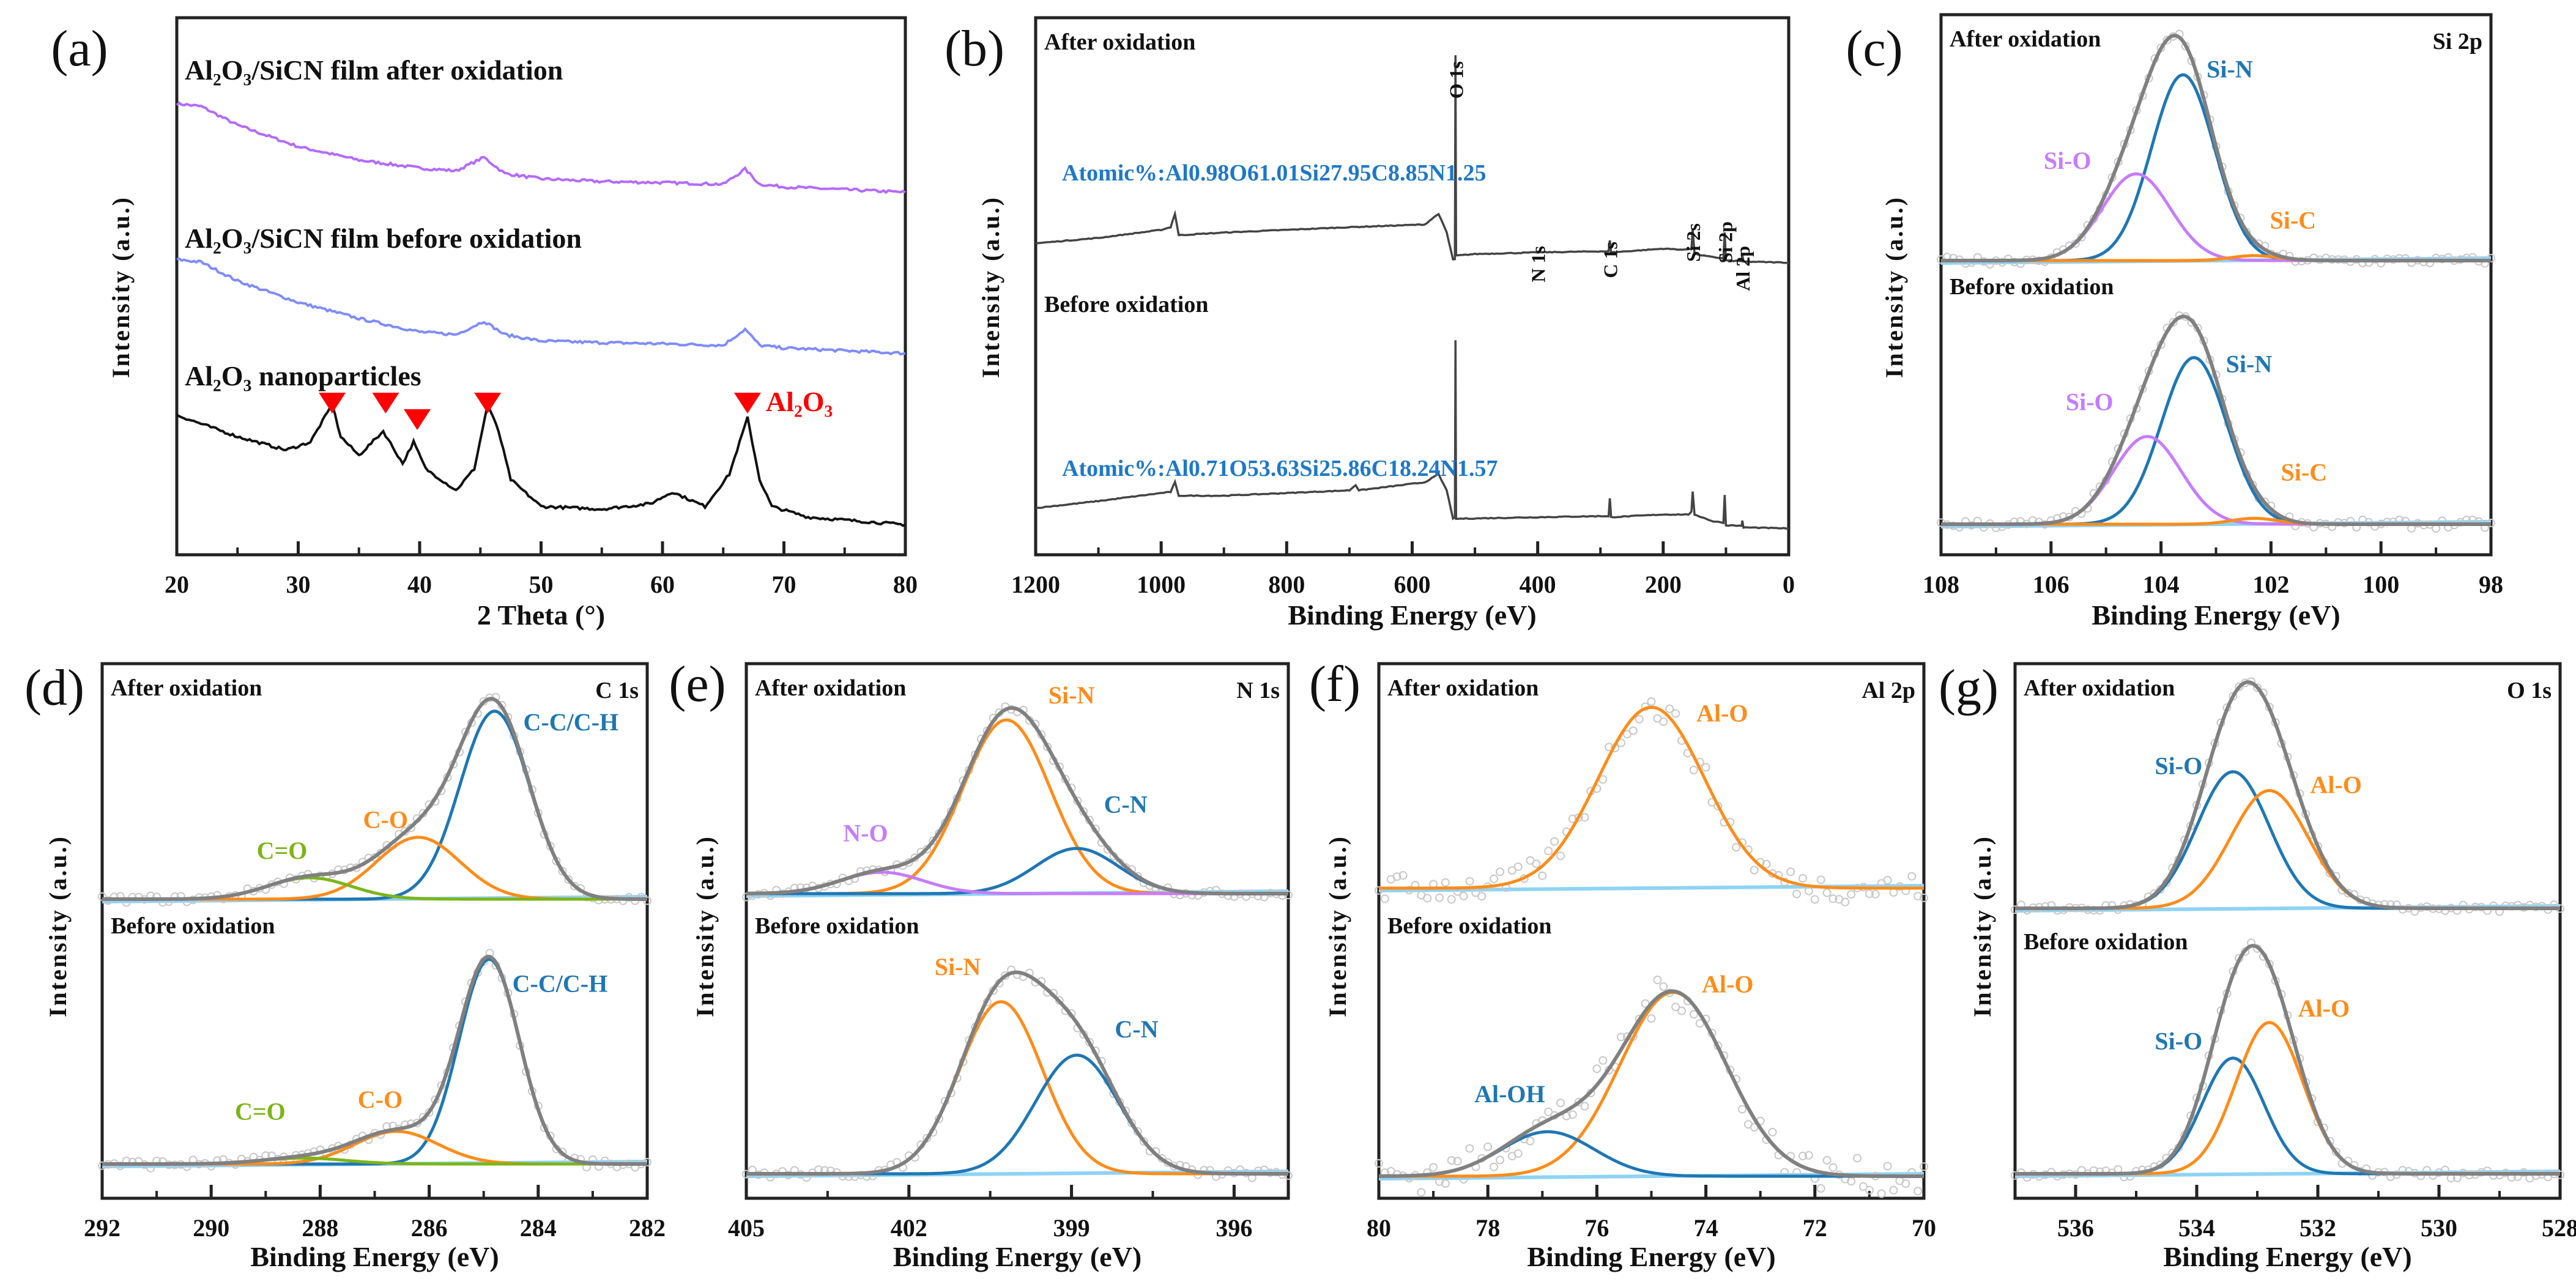 Image resolution: width=2576 pixels, height=1279 pixels. Describe the element at coordinates (1286, 584) in the screenshot. I see `x-tick-label: 800` at that location.